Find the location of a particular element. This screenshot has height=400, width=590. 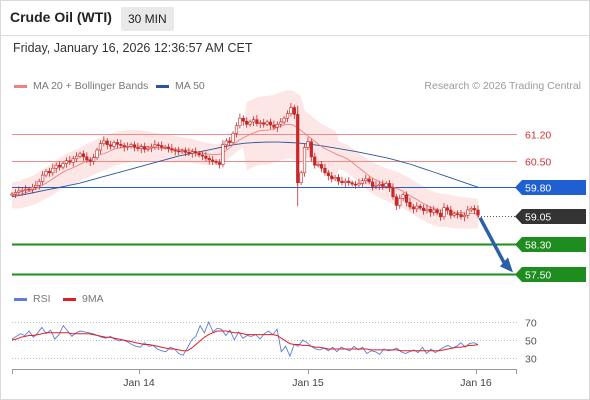

x-label-Jan 15: Jan 15 is located at coordinates (308, 383).